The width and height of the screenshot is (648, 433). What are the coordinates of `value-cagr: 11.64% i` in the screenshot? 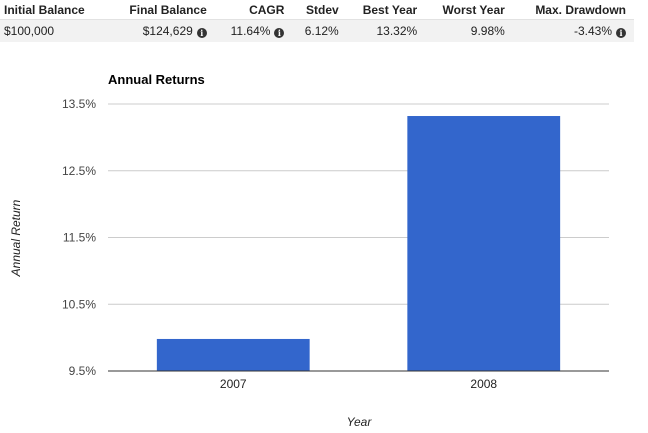 It's located at (253, 30).